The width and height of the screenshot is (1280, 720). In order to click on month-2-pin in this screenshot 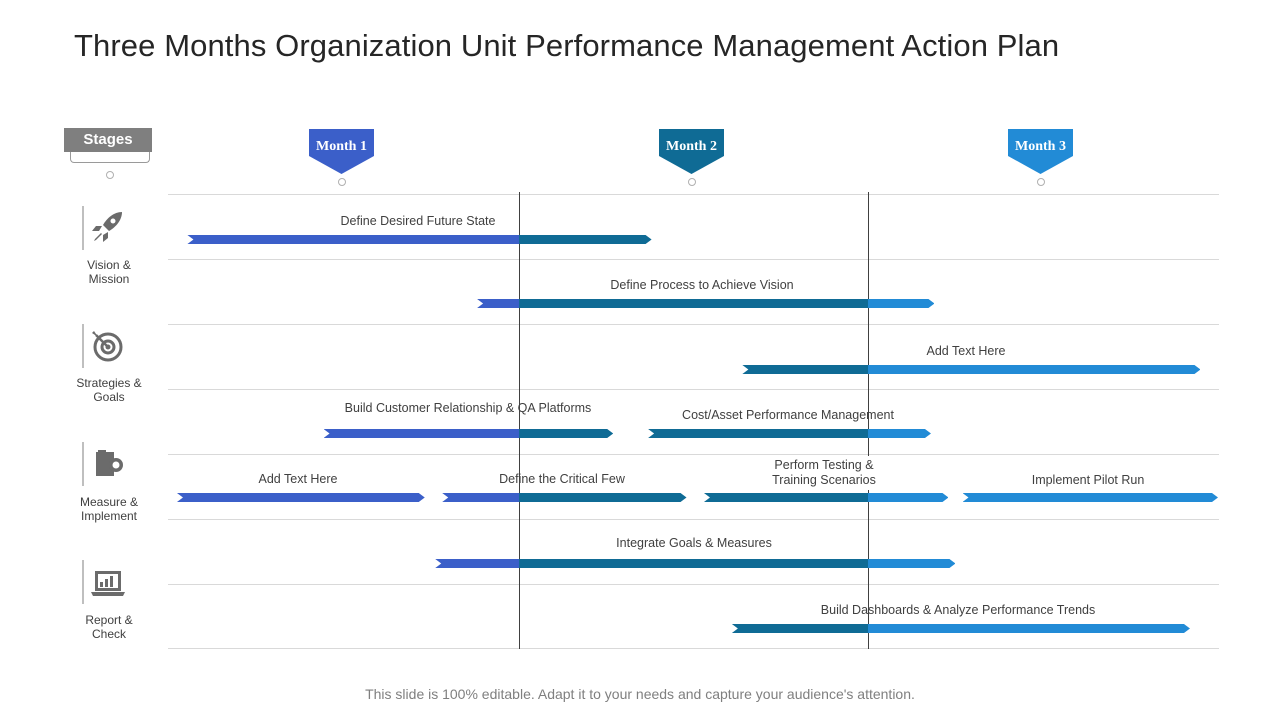, I will do `click(692, 182)`.